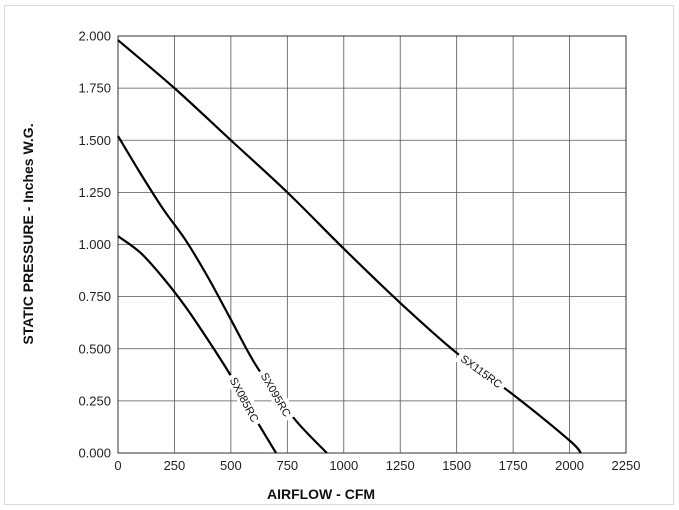  Describe the element at coordinates (456, 465) in the screenshot. I see `x-tick-label: 1500` at that location.